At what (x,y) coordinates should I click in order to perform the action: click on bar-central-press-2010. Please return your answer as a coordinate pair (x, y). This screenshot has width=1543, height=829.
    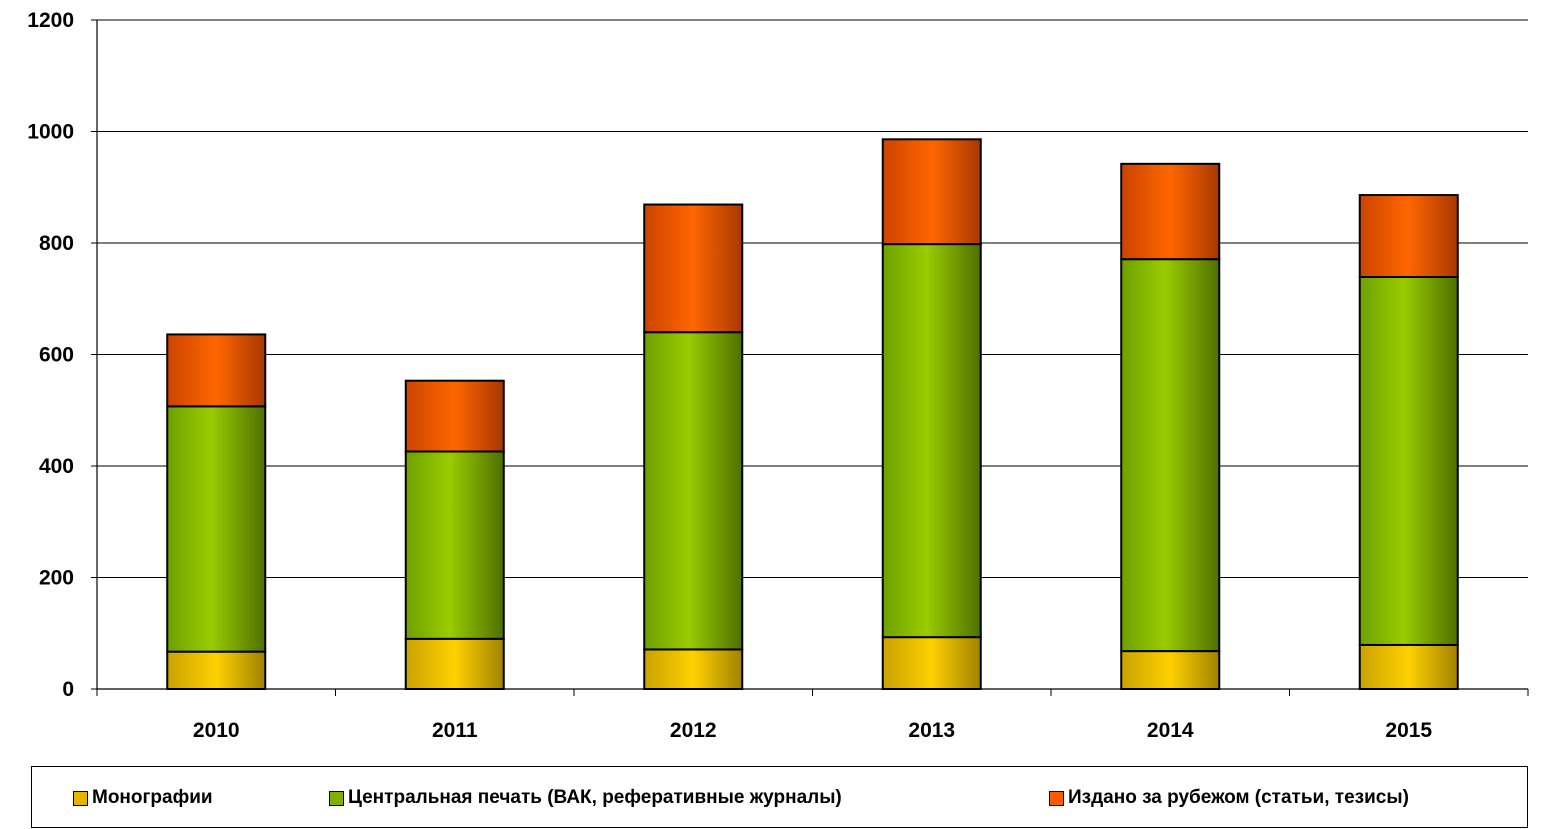
    Looking at the image, I should click on (216, 529).